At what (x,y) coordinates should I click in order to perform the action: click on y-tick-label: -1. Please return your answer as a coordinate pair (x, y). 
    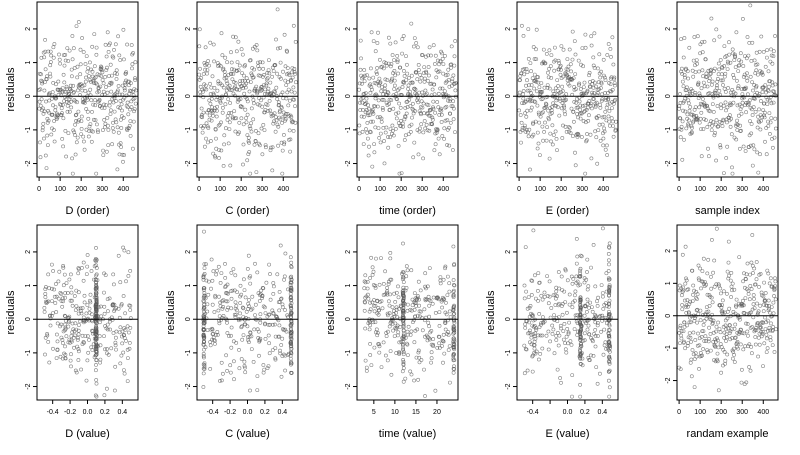
    Looking at the image, I should click on (508, 130).